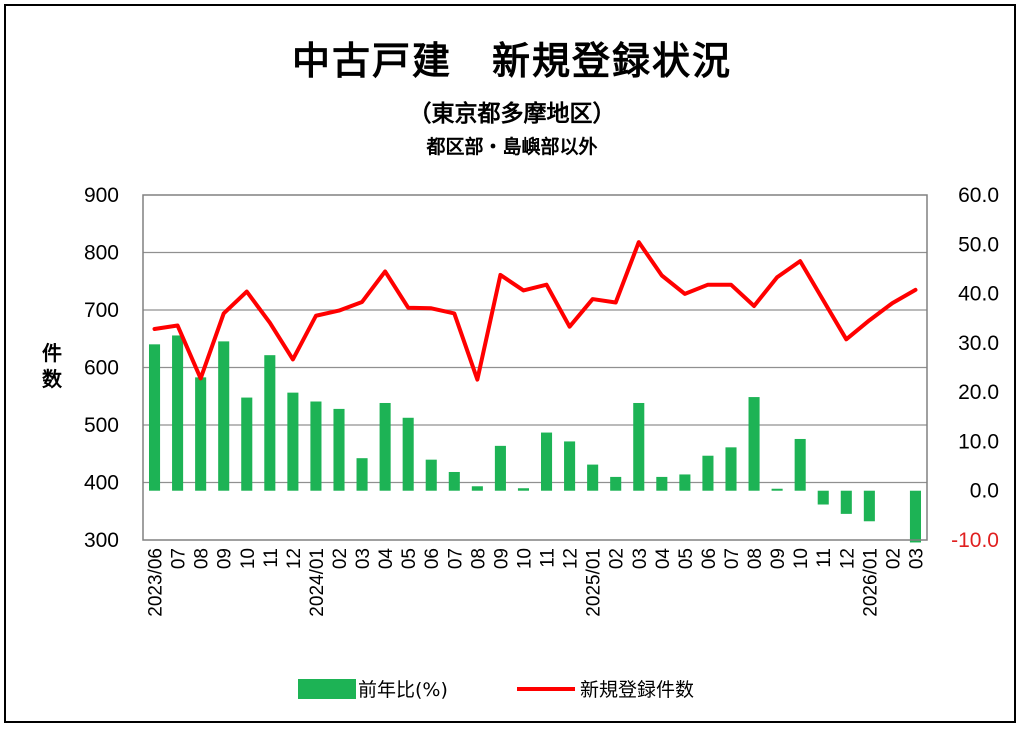 This screenshot has width=1024, height=731. I want to click on series-line, so click(535, 311).